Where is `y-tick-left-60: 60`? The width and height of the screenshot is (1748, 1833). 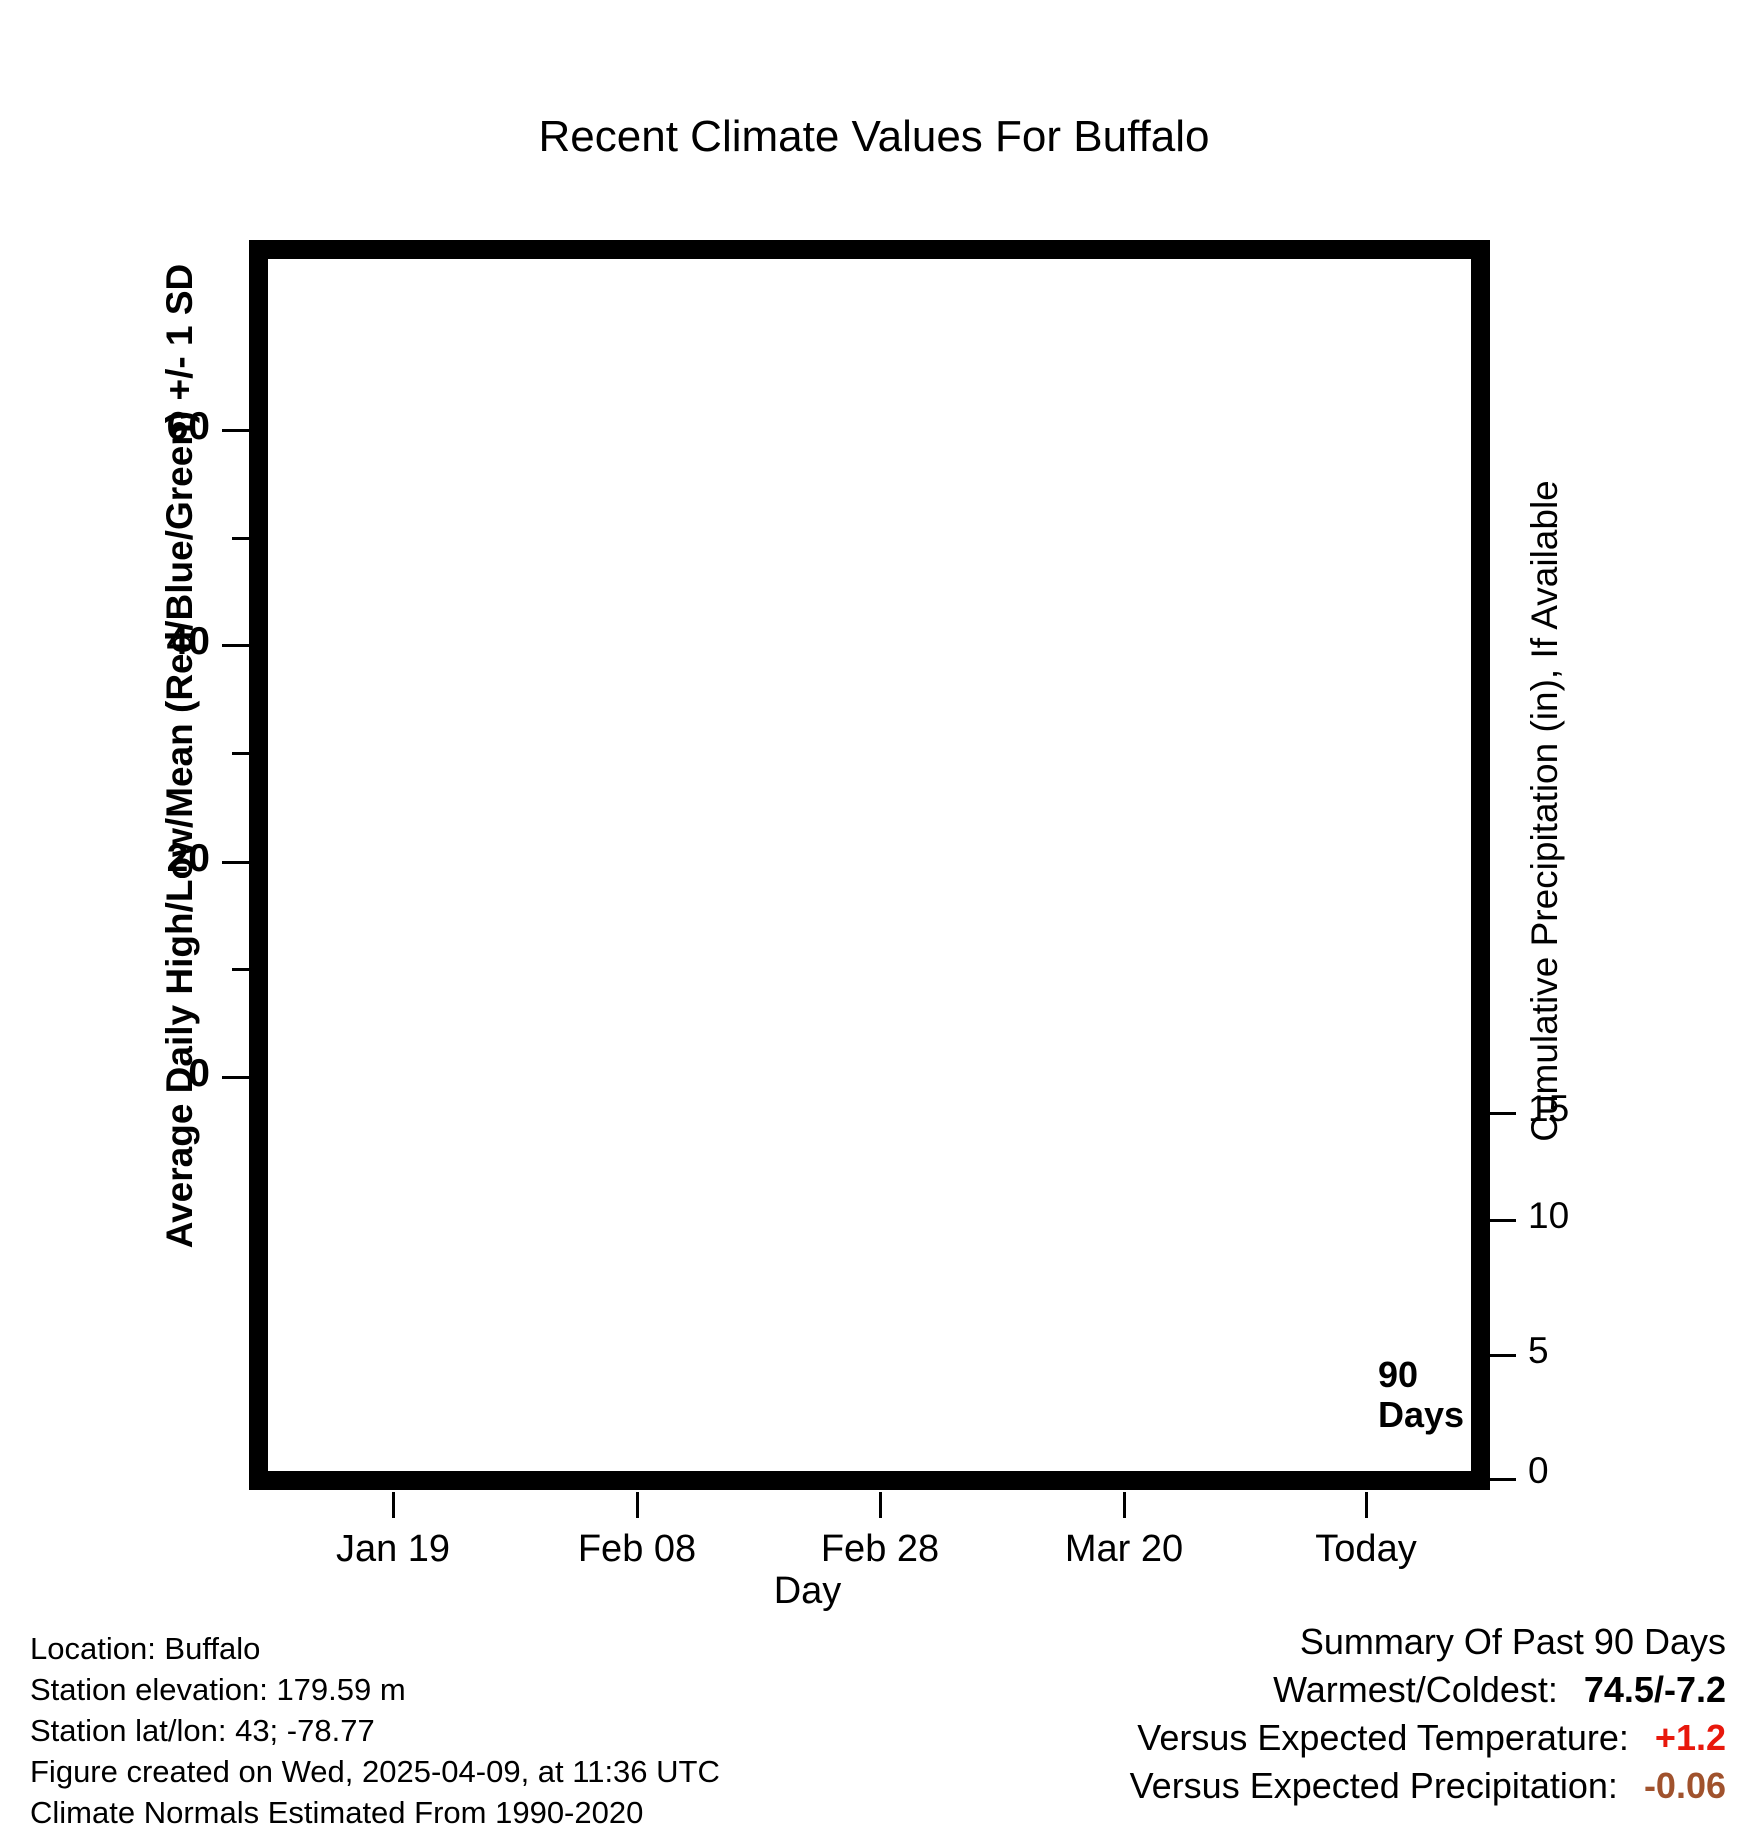
y-tick-left-60: 60 is located at coordinates (188, 426).